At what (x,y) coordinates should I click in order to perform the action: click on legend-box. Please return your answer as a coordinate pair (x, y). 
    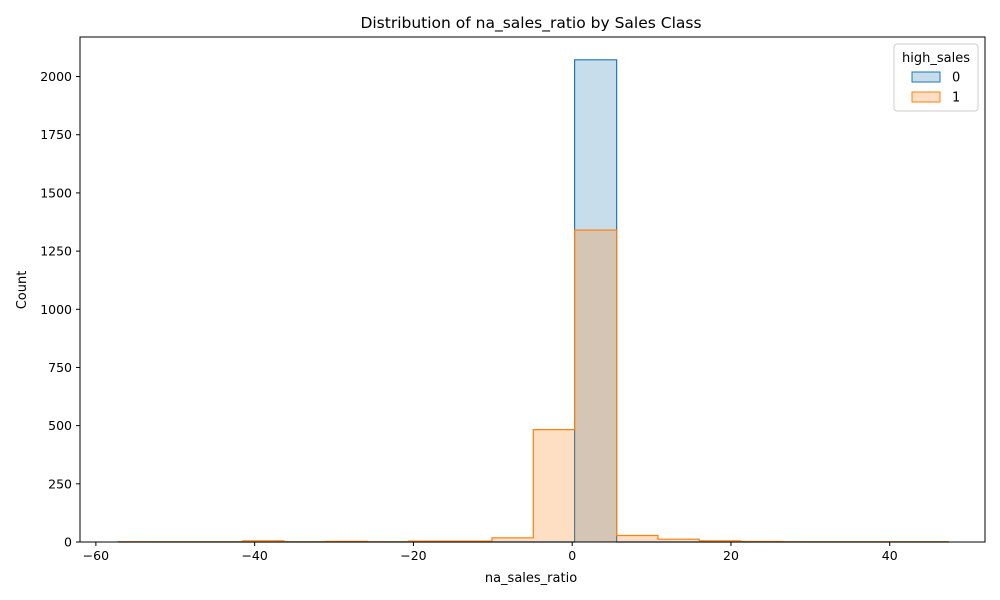
    Looking at the image, I should click on (936, 77).